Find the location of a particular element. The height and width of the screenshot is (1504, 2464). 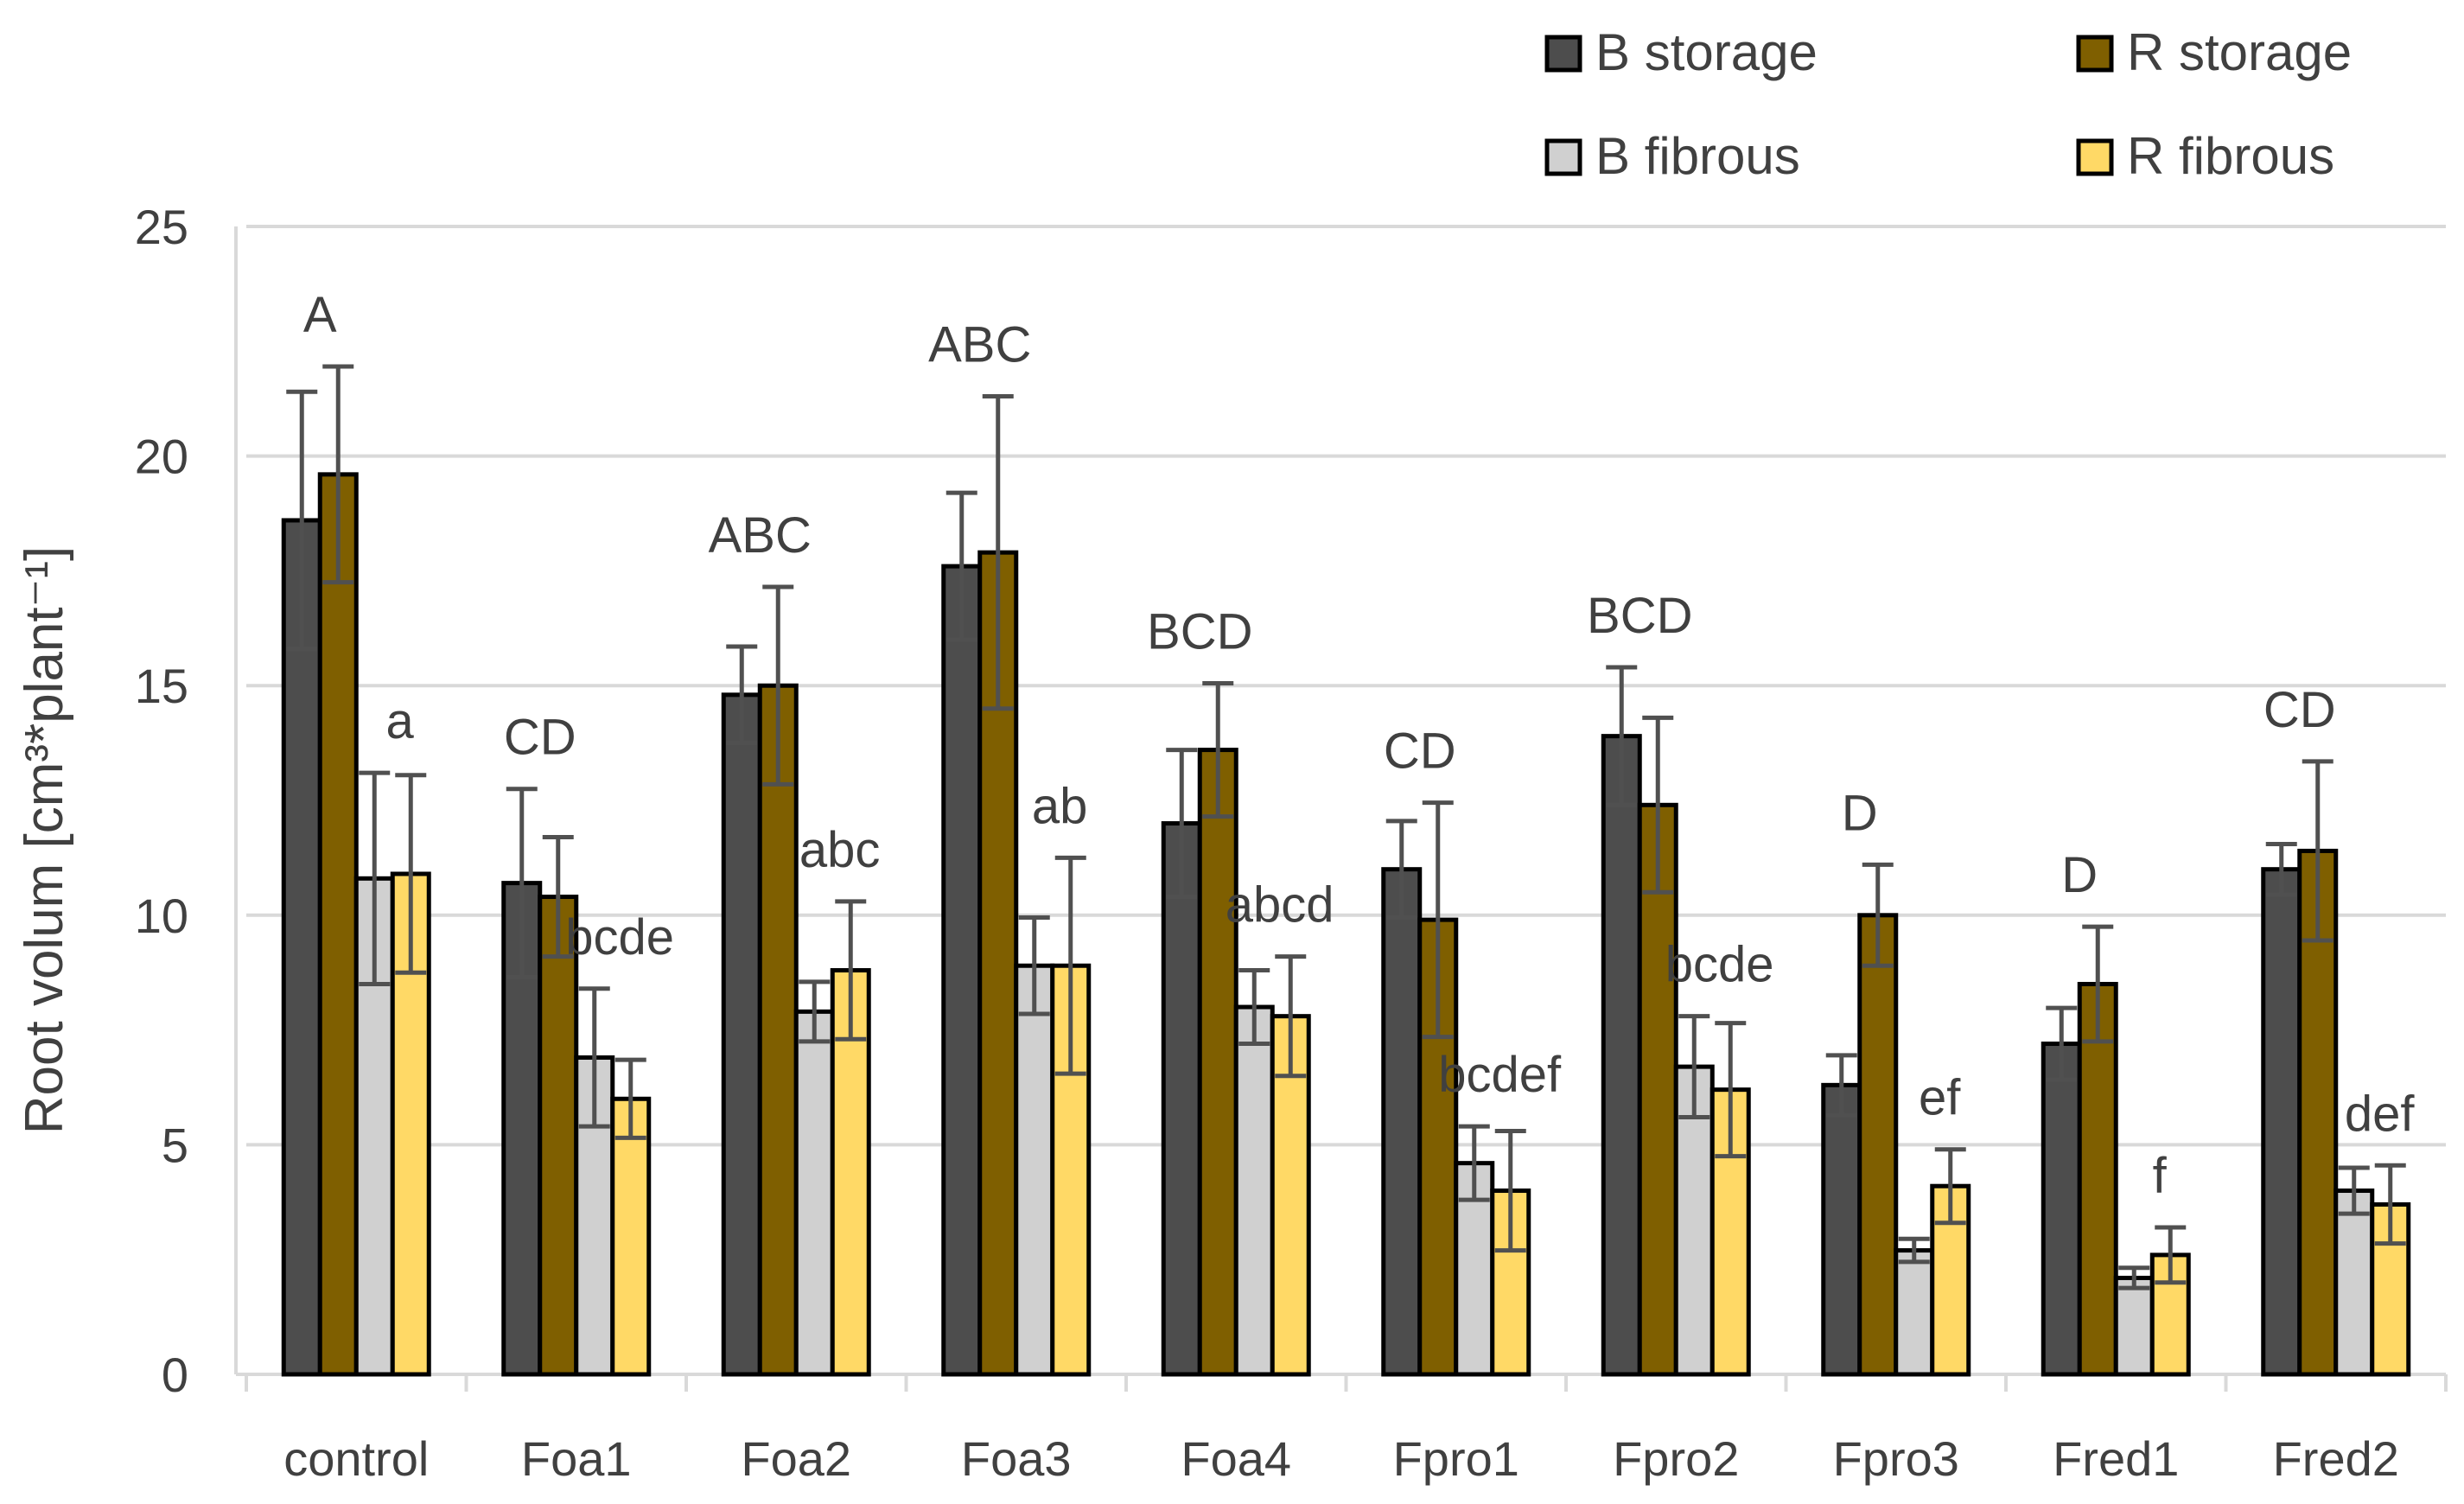

x-tick-label: Fpro1 is located at coordinates (1456, 1458).